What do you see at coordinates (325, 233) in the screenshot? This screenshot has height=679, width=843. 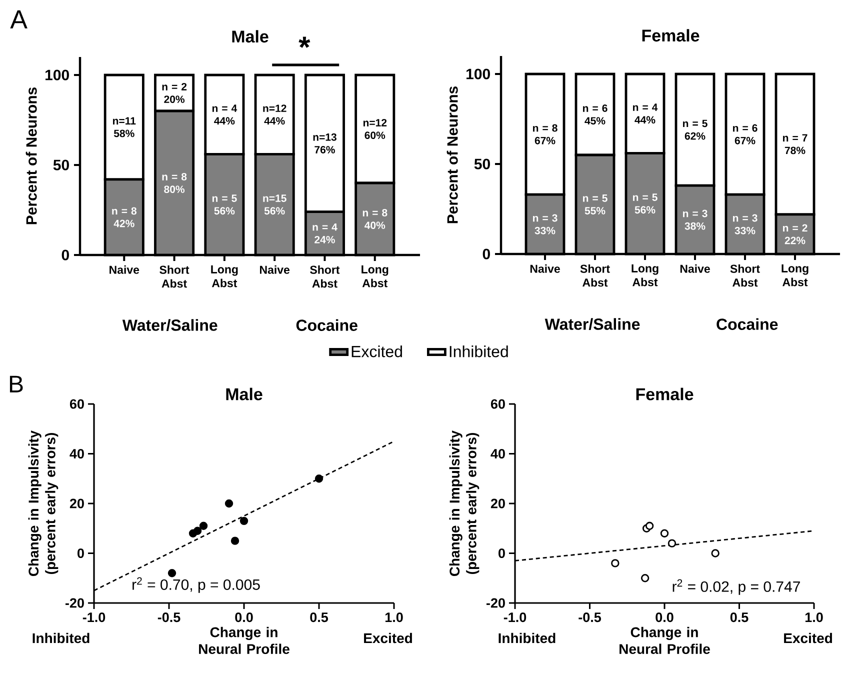 I see `data-label: n = 4 24%` at bounding box center [325, 233].